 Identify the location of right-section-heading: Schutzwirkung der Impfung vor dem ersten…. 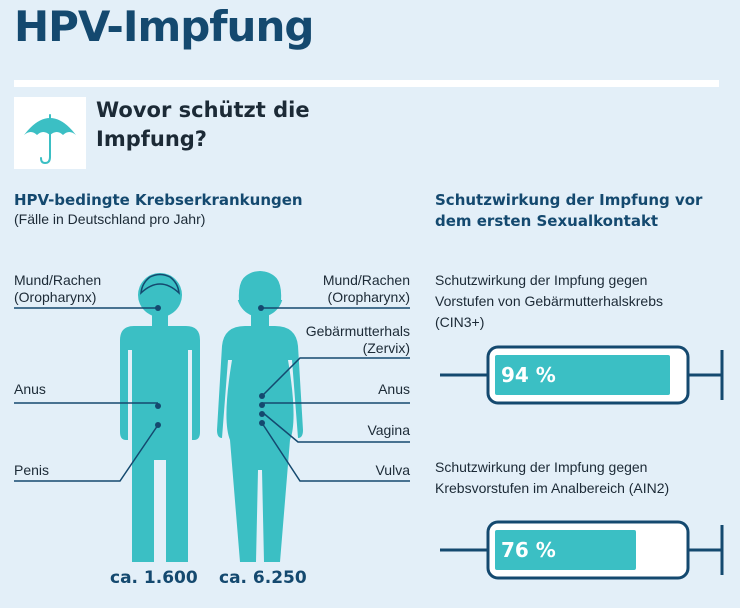
(569, 210).